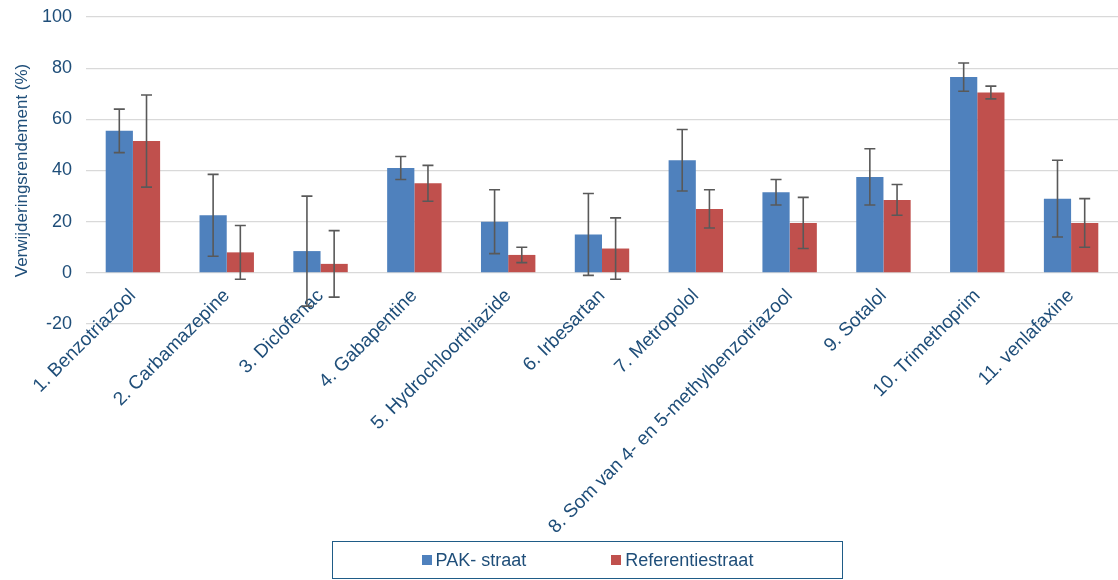 The width and height of the screenshot is (1118, 580). I want to click on y-tick-label: 60, so click(61, 118).